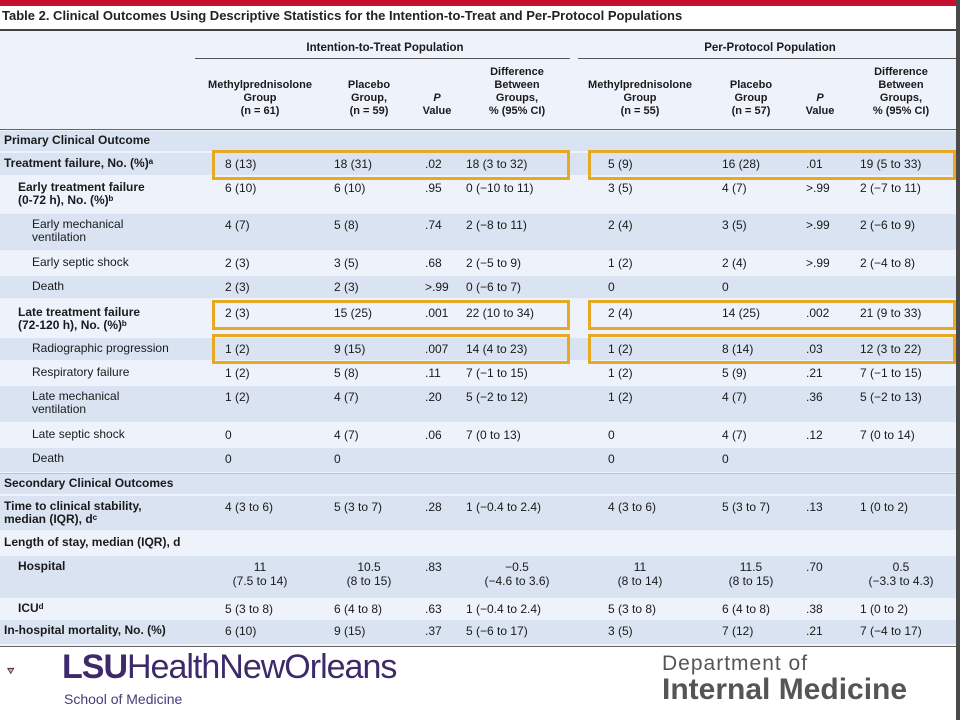  What do you see at coordinates (260, 98) in the screenshot?
I see `column-header: Methylprednisolone Group (n = 61)` at bounding box center [260, 98].